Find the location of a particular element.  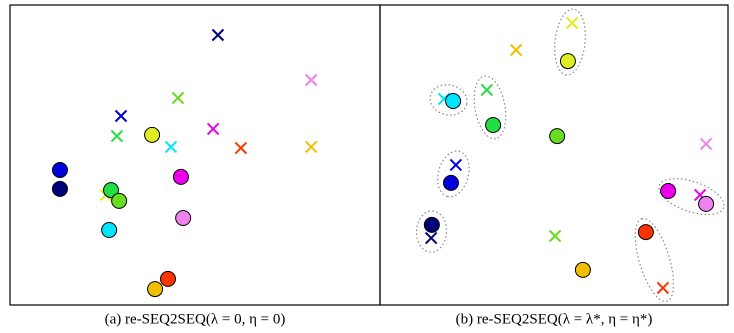

caption: (b) re-SEQ2SEQ(λ = λ*, η = η*) is located at coordinates (554, 319).